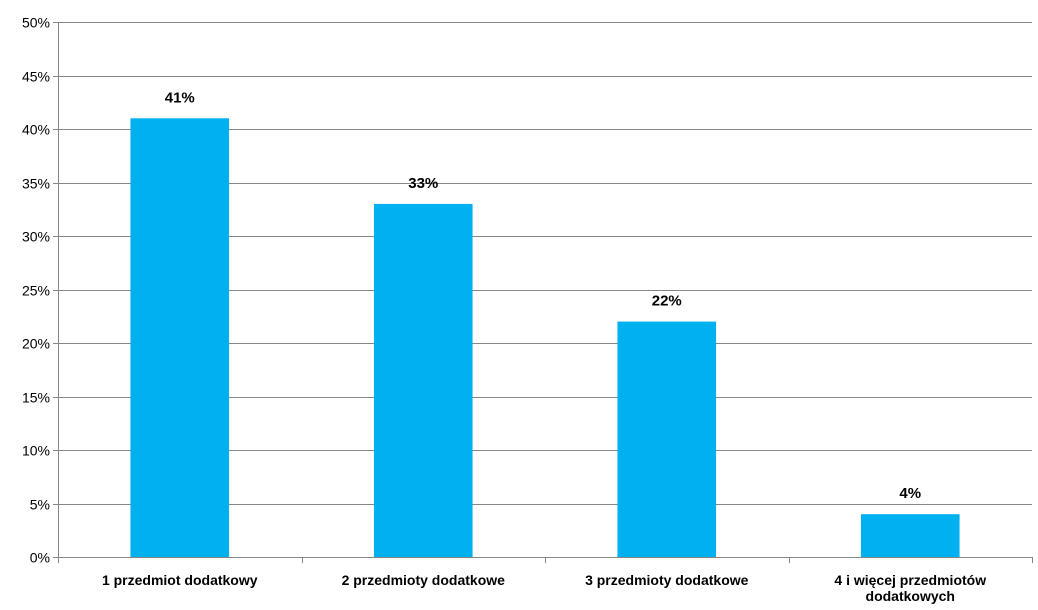 This screenshot has height=610, width=1038. What do you see at coordinates (36, 77) in the screenshot?
I see `y-tick-label: 45%` at bounding box center [36, 77].